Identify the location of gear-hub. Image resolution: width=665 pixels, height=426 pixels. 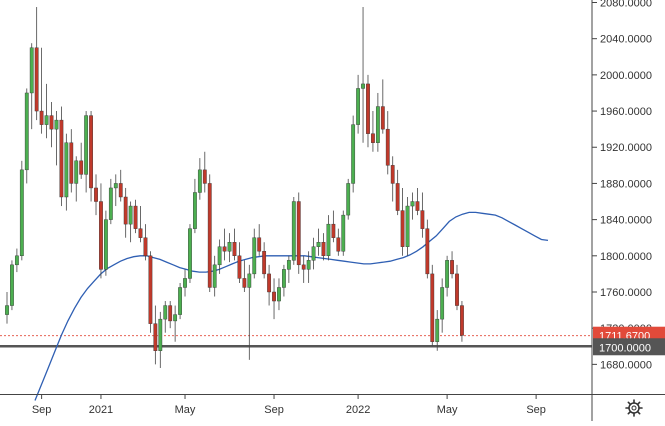
(634, 408).